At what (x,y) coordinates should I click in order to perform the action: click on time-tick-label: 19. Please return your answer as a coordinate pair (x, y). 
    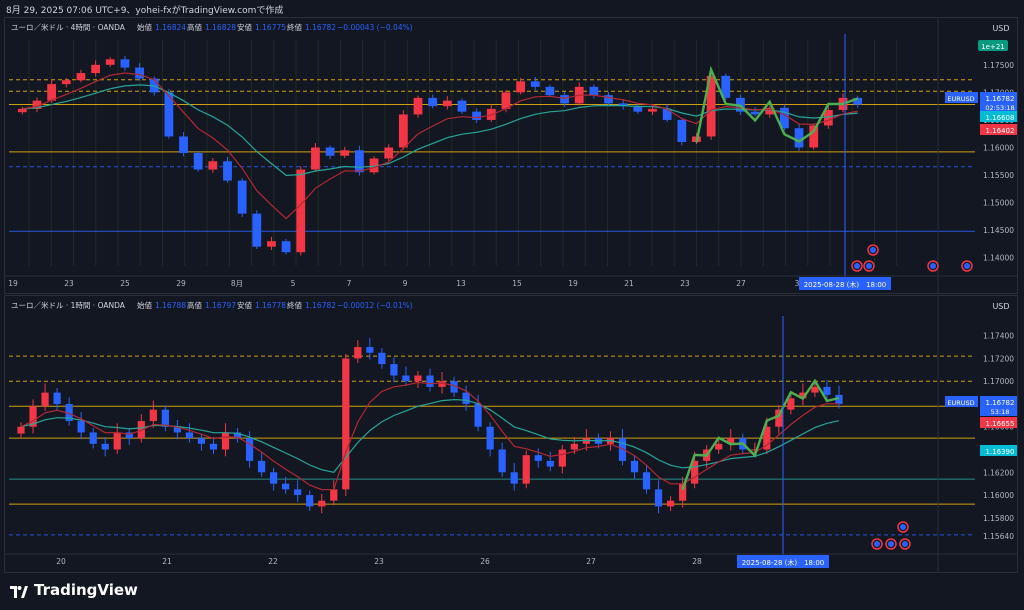
    Looking at the image, I should click on (13, 283).